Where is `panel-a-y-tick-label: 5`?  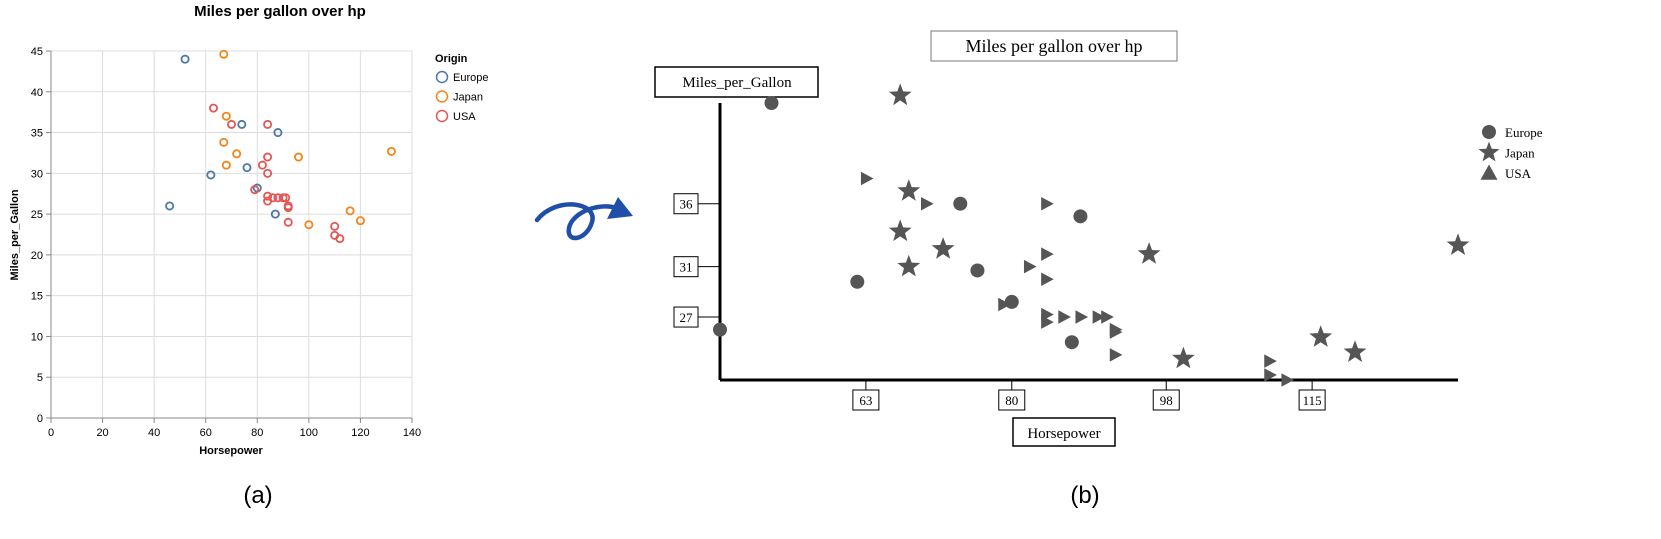
panel-a-y-tick-label: 5 is located at coordinates (40, 378).